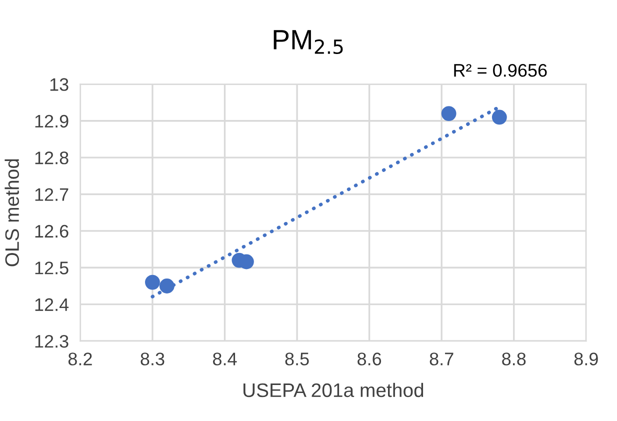 The height and width of the screenshot is (421, 617). Describe the element at coordinates (51, 194) in the screenshot. I see `y-tick-label: 12.7` at that location.